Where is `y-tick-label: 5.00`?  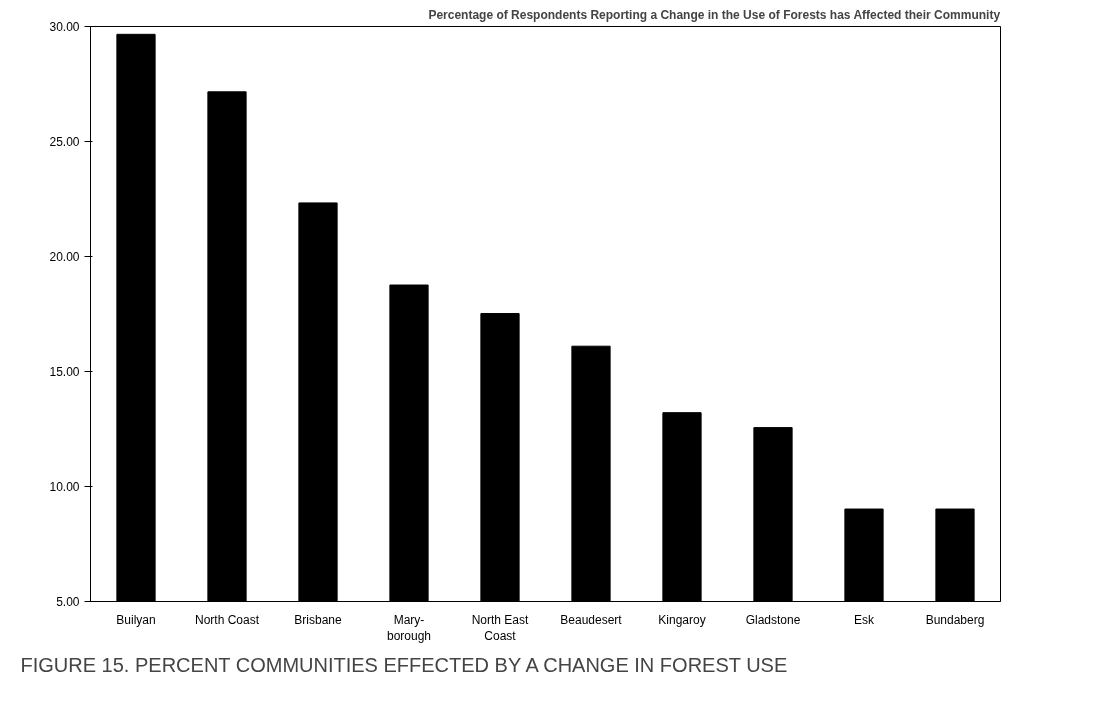 y-tick-label: 5.00 is located at coordinates (68, 602).